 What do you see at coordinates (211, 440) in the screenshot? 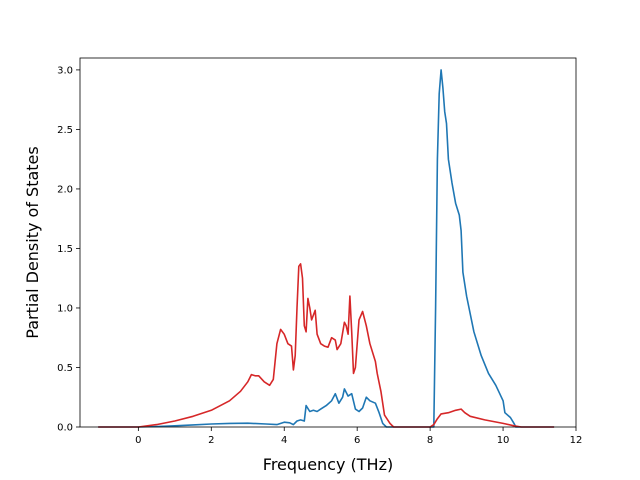
I see `x-tick-label: 2` at bounding box center [211, 440].